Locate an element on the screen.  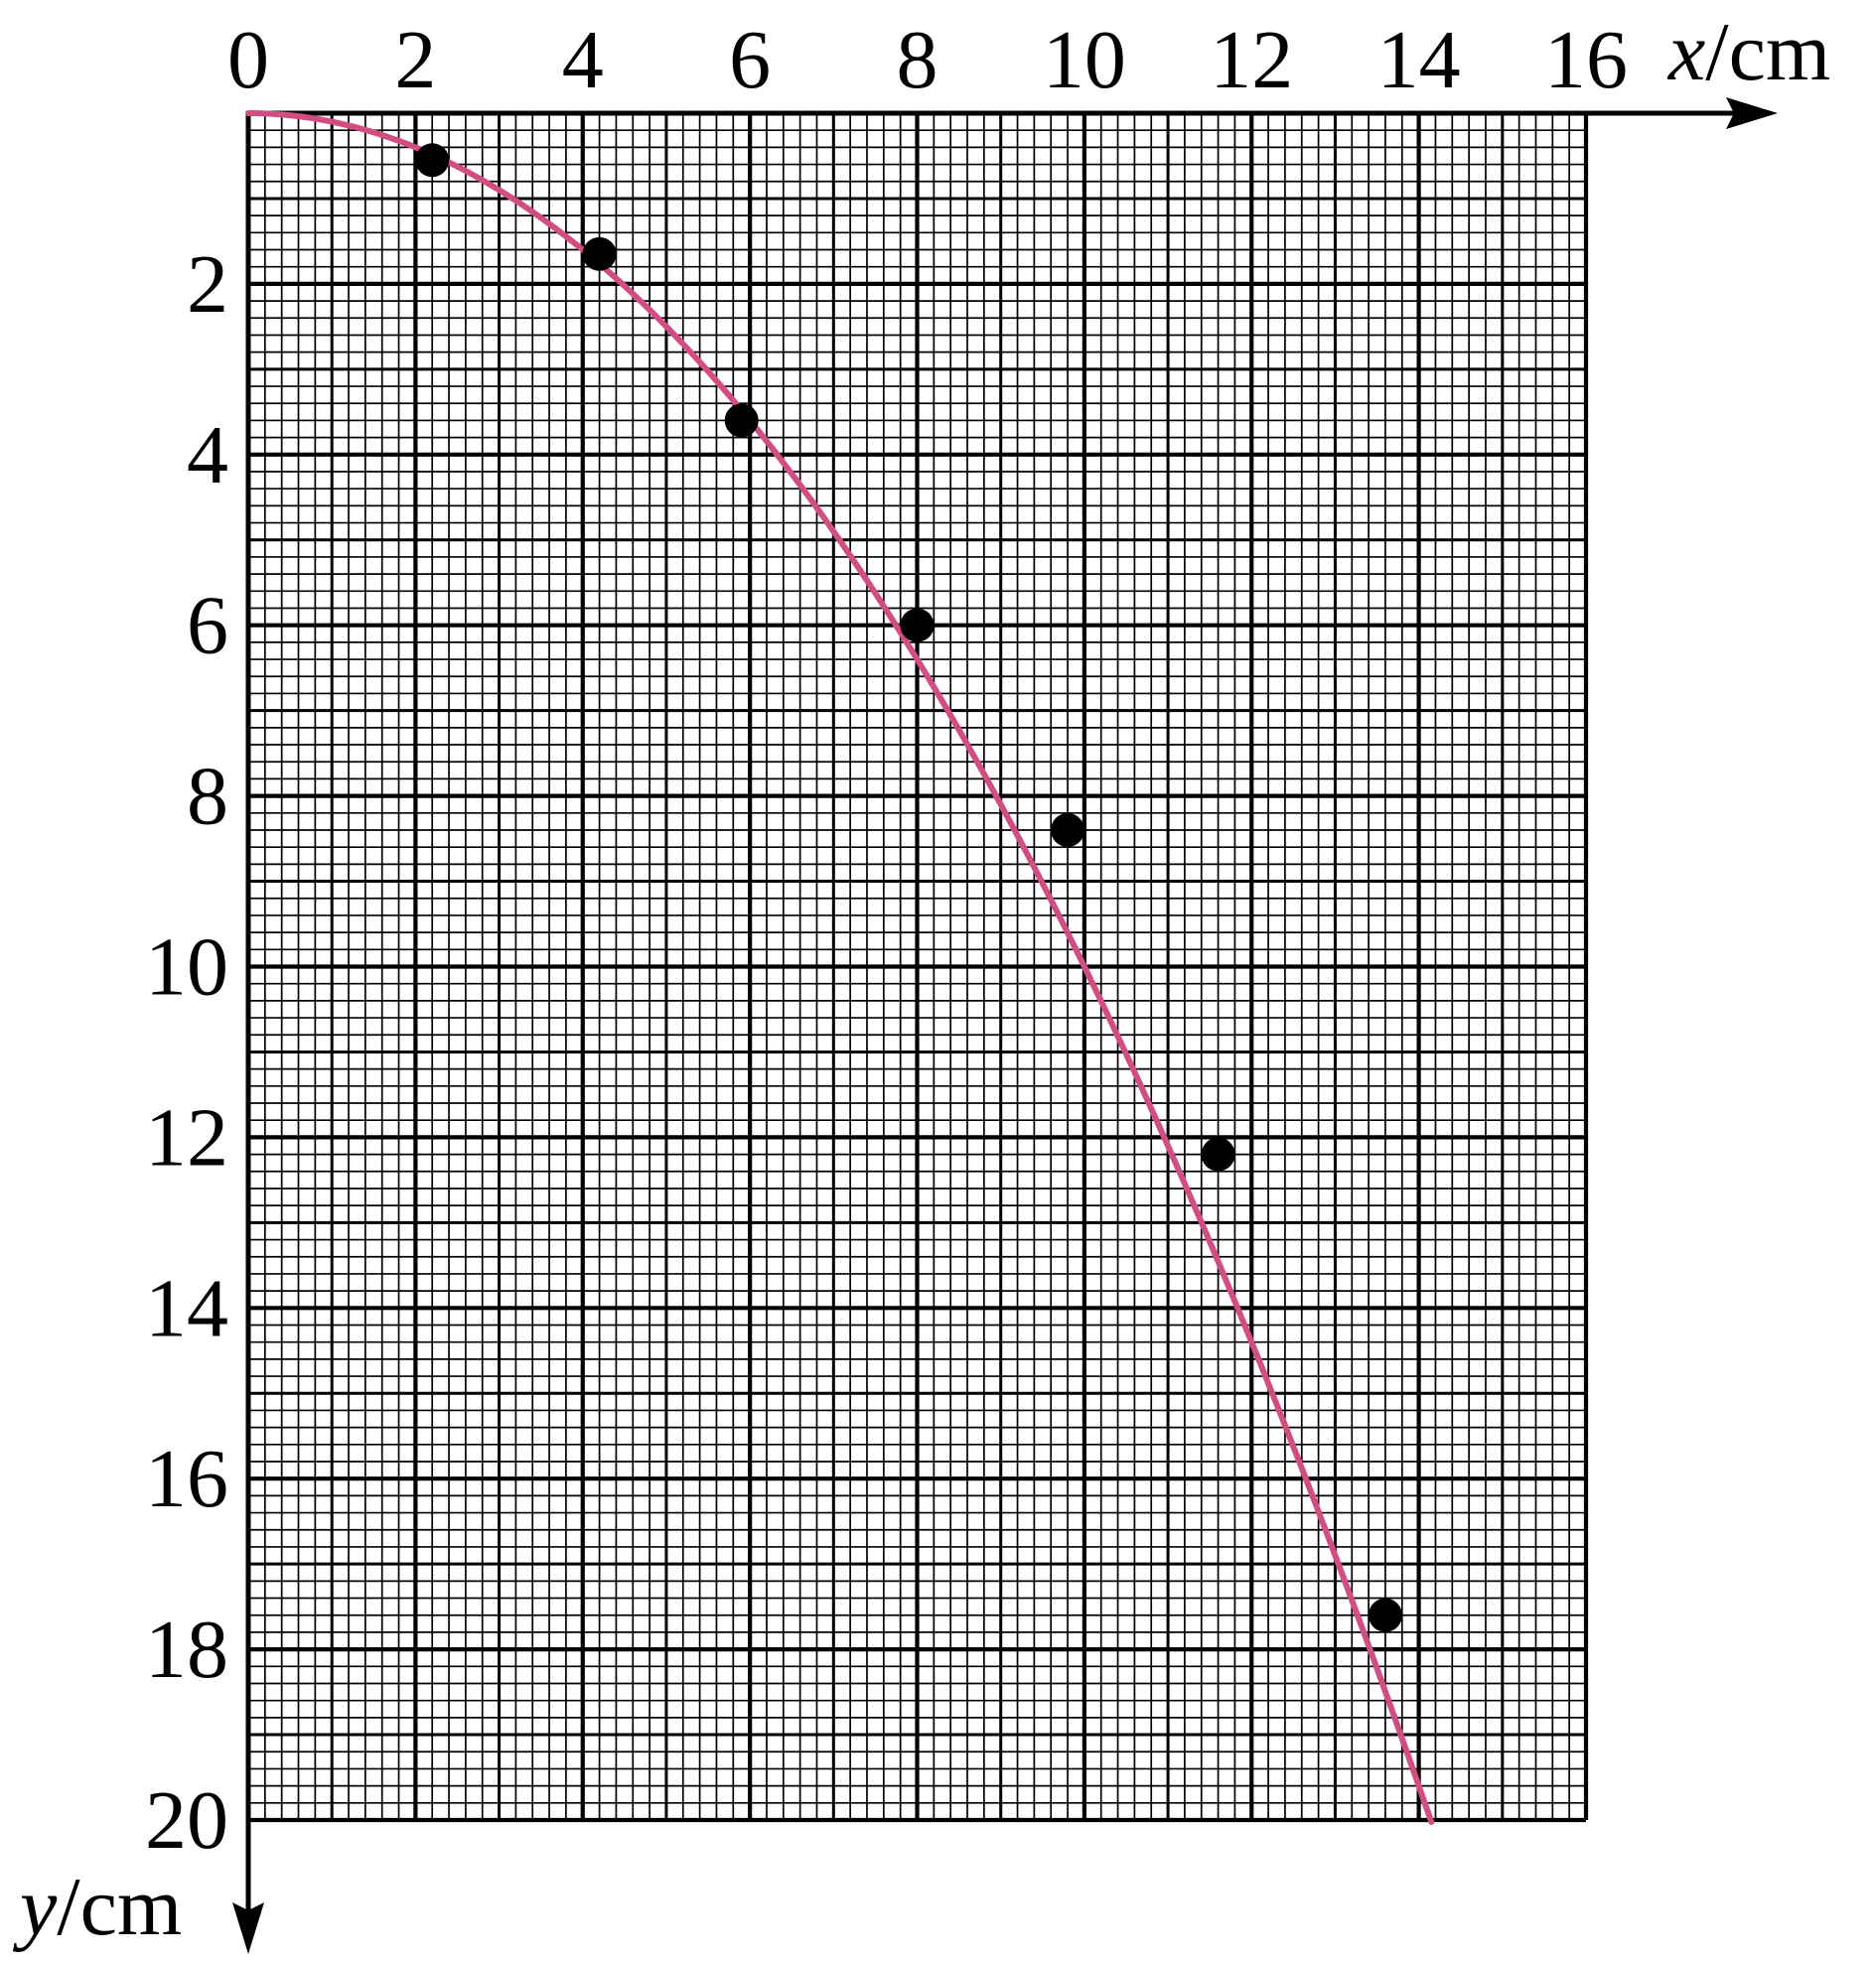
y-tick-label: 6 is located at coordinates (208, 626).